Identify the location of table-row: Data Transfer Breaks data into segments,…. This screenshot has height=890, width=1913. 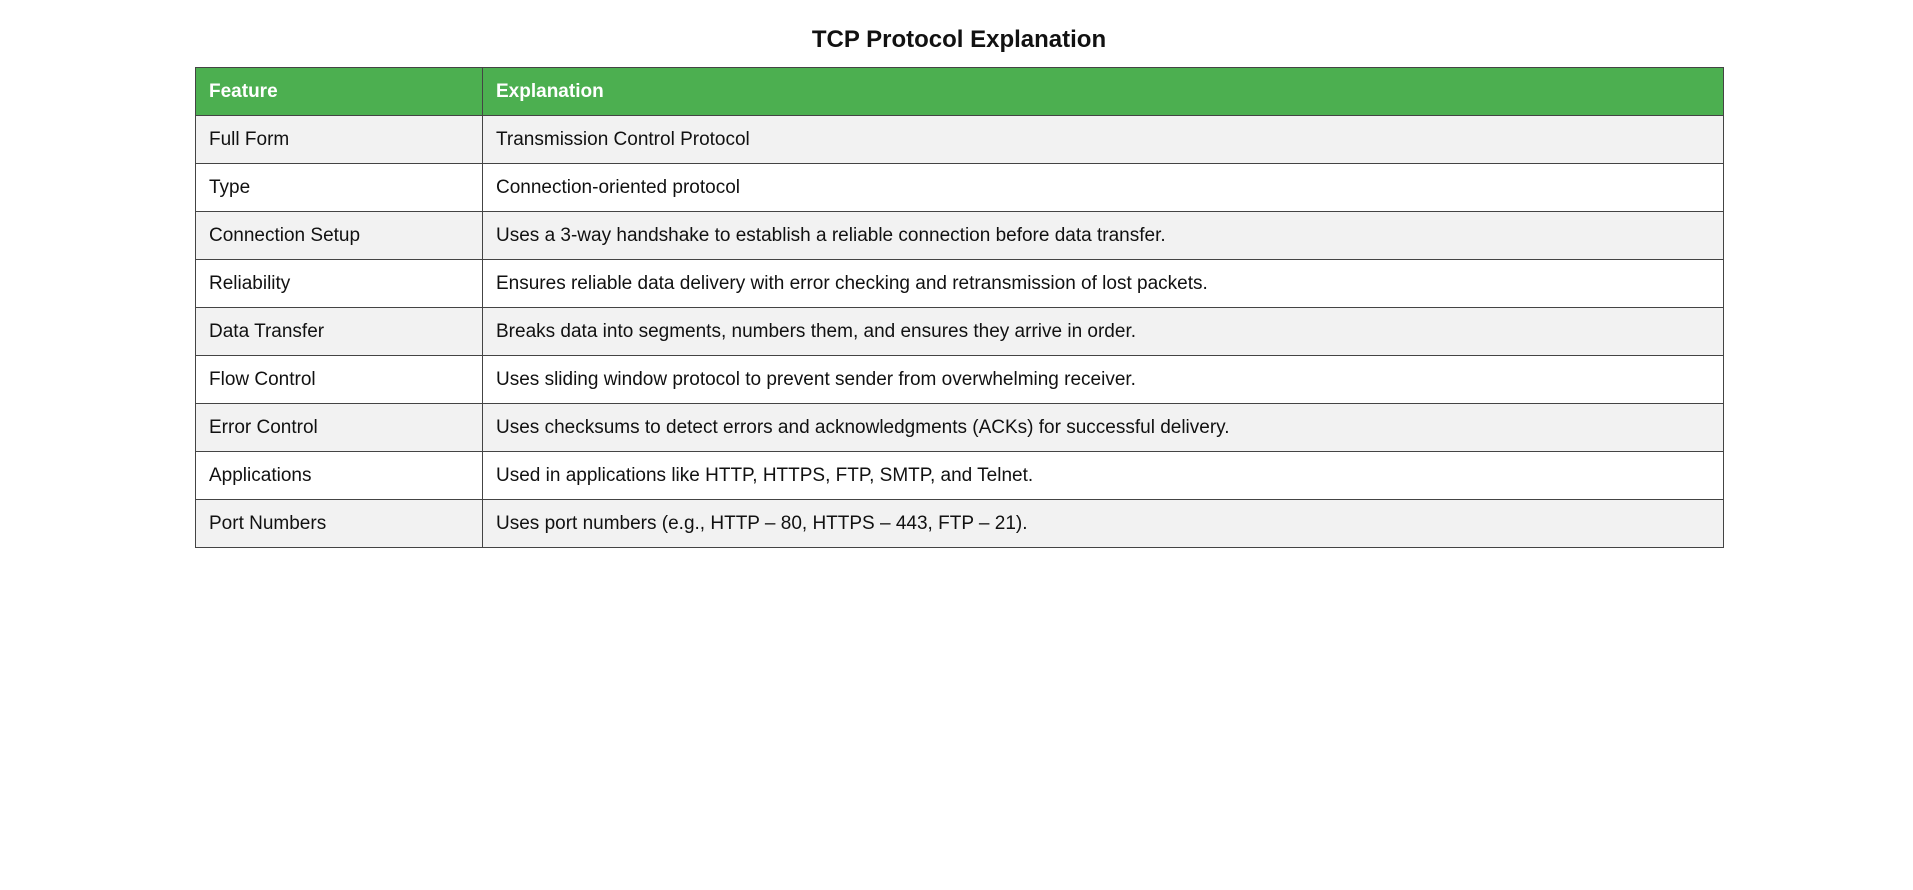
(959, 331).